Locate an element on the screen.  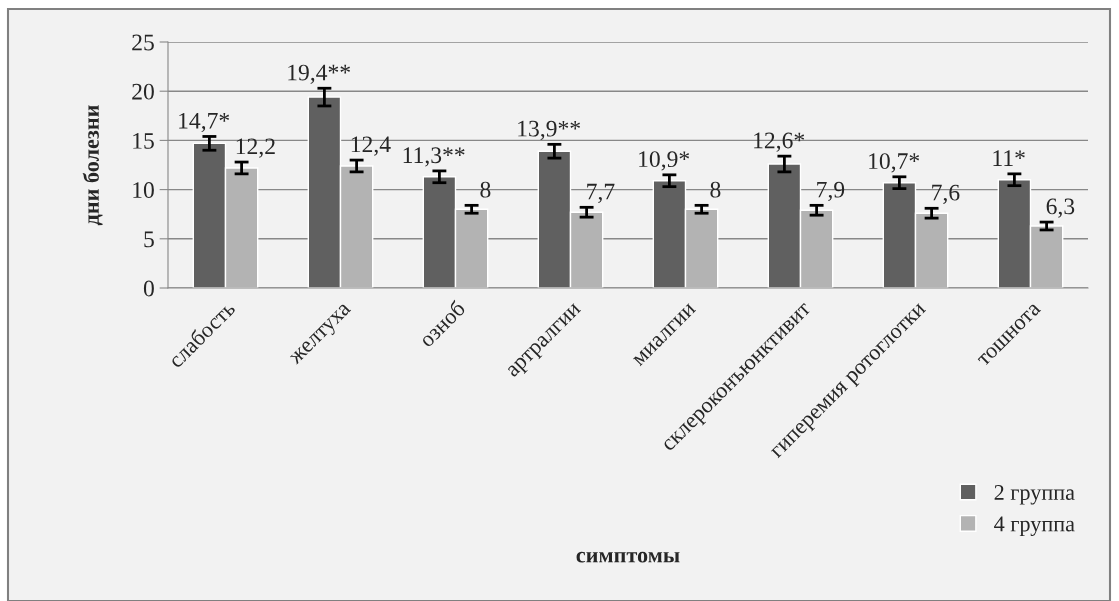
legend-label: 4 группа is located at coordinates (1034, 526).